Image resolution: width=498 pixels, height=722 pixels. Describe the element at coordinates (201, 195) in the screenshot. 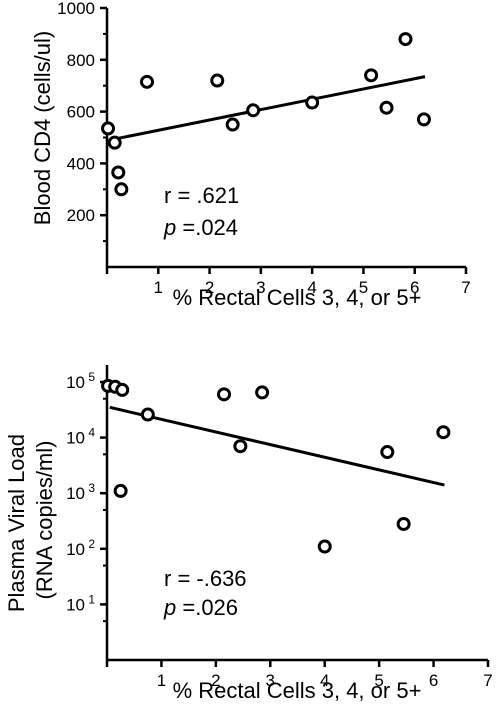

I see `correlation-r: r = .621` at that location.